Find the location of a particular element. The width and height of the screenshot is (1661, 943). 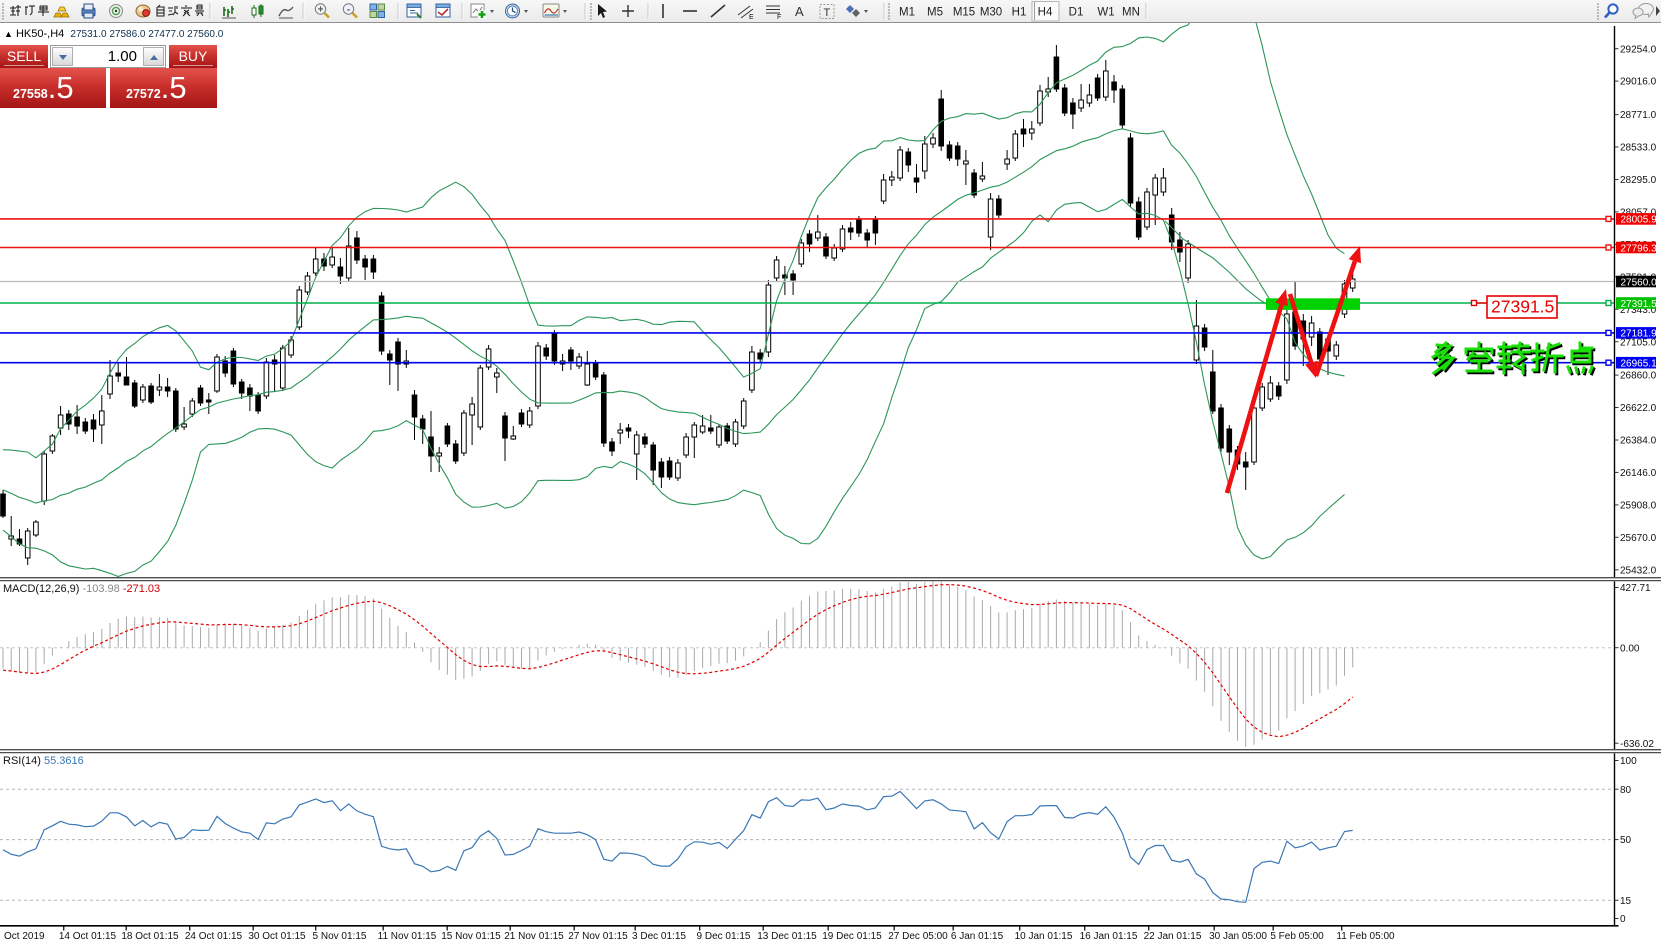

svg-text: 29016.0 is located at coordinates (1638, 82).